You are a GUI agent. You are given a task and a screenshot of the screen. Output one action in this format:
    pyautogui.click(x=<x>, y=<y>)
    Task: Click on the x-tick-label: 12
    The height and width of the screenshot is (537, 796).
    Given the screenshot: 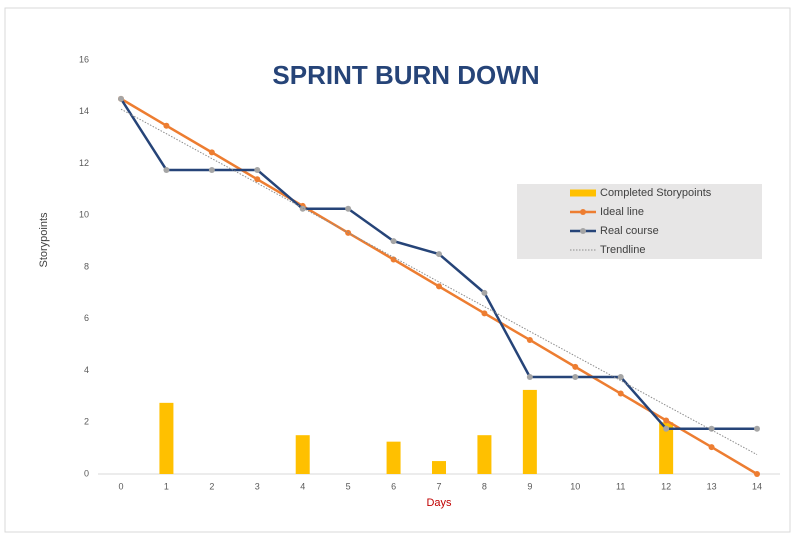 What is the action you would take?
    pyautogui.click(x=666, y=486)
    